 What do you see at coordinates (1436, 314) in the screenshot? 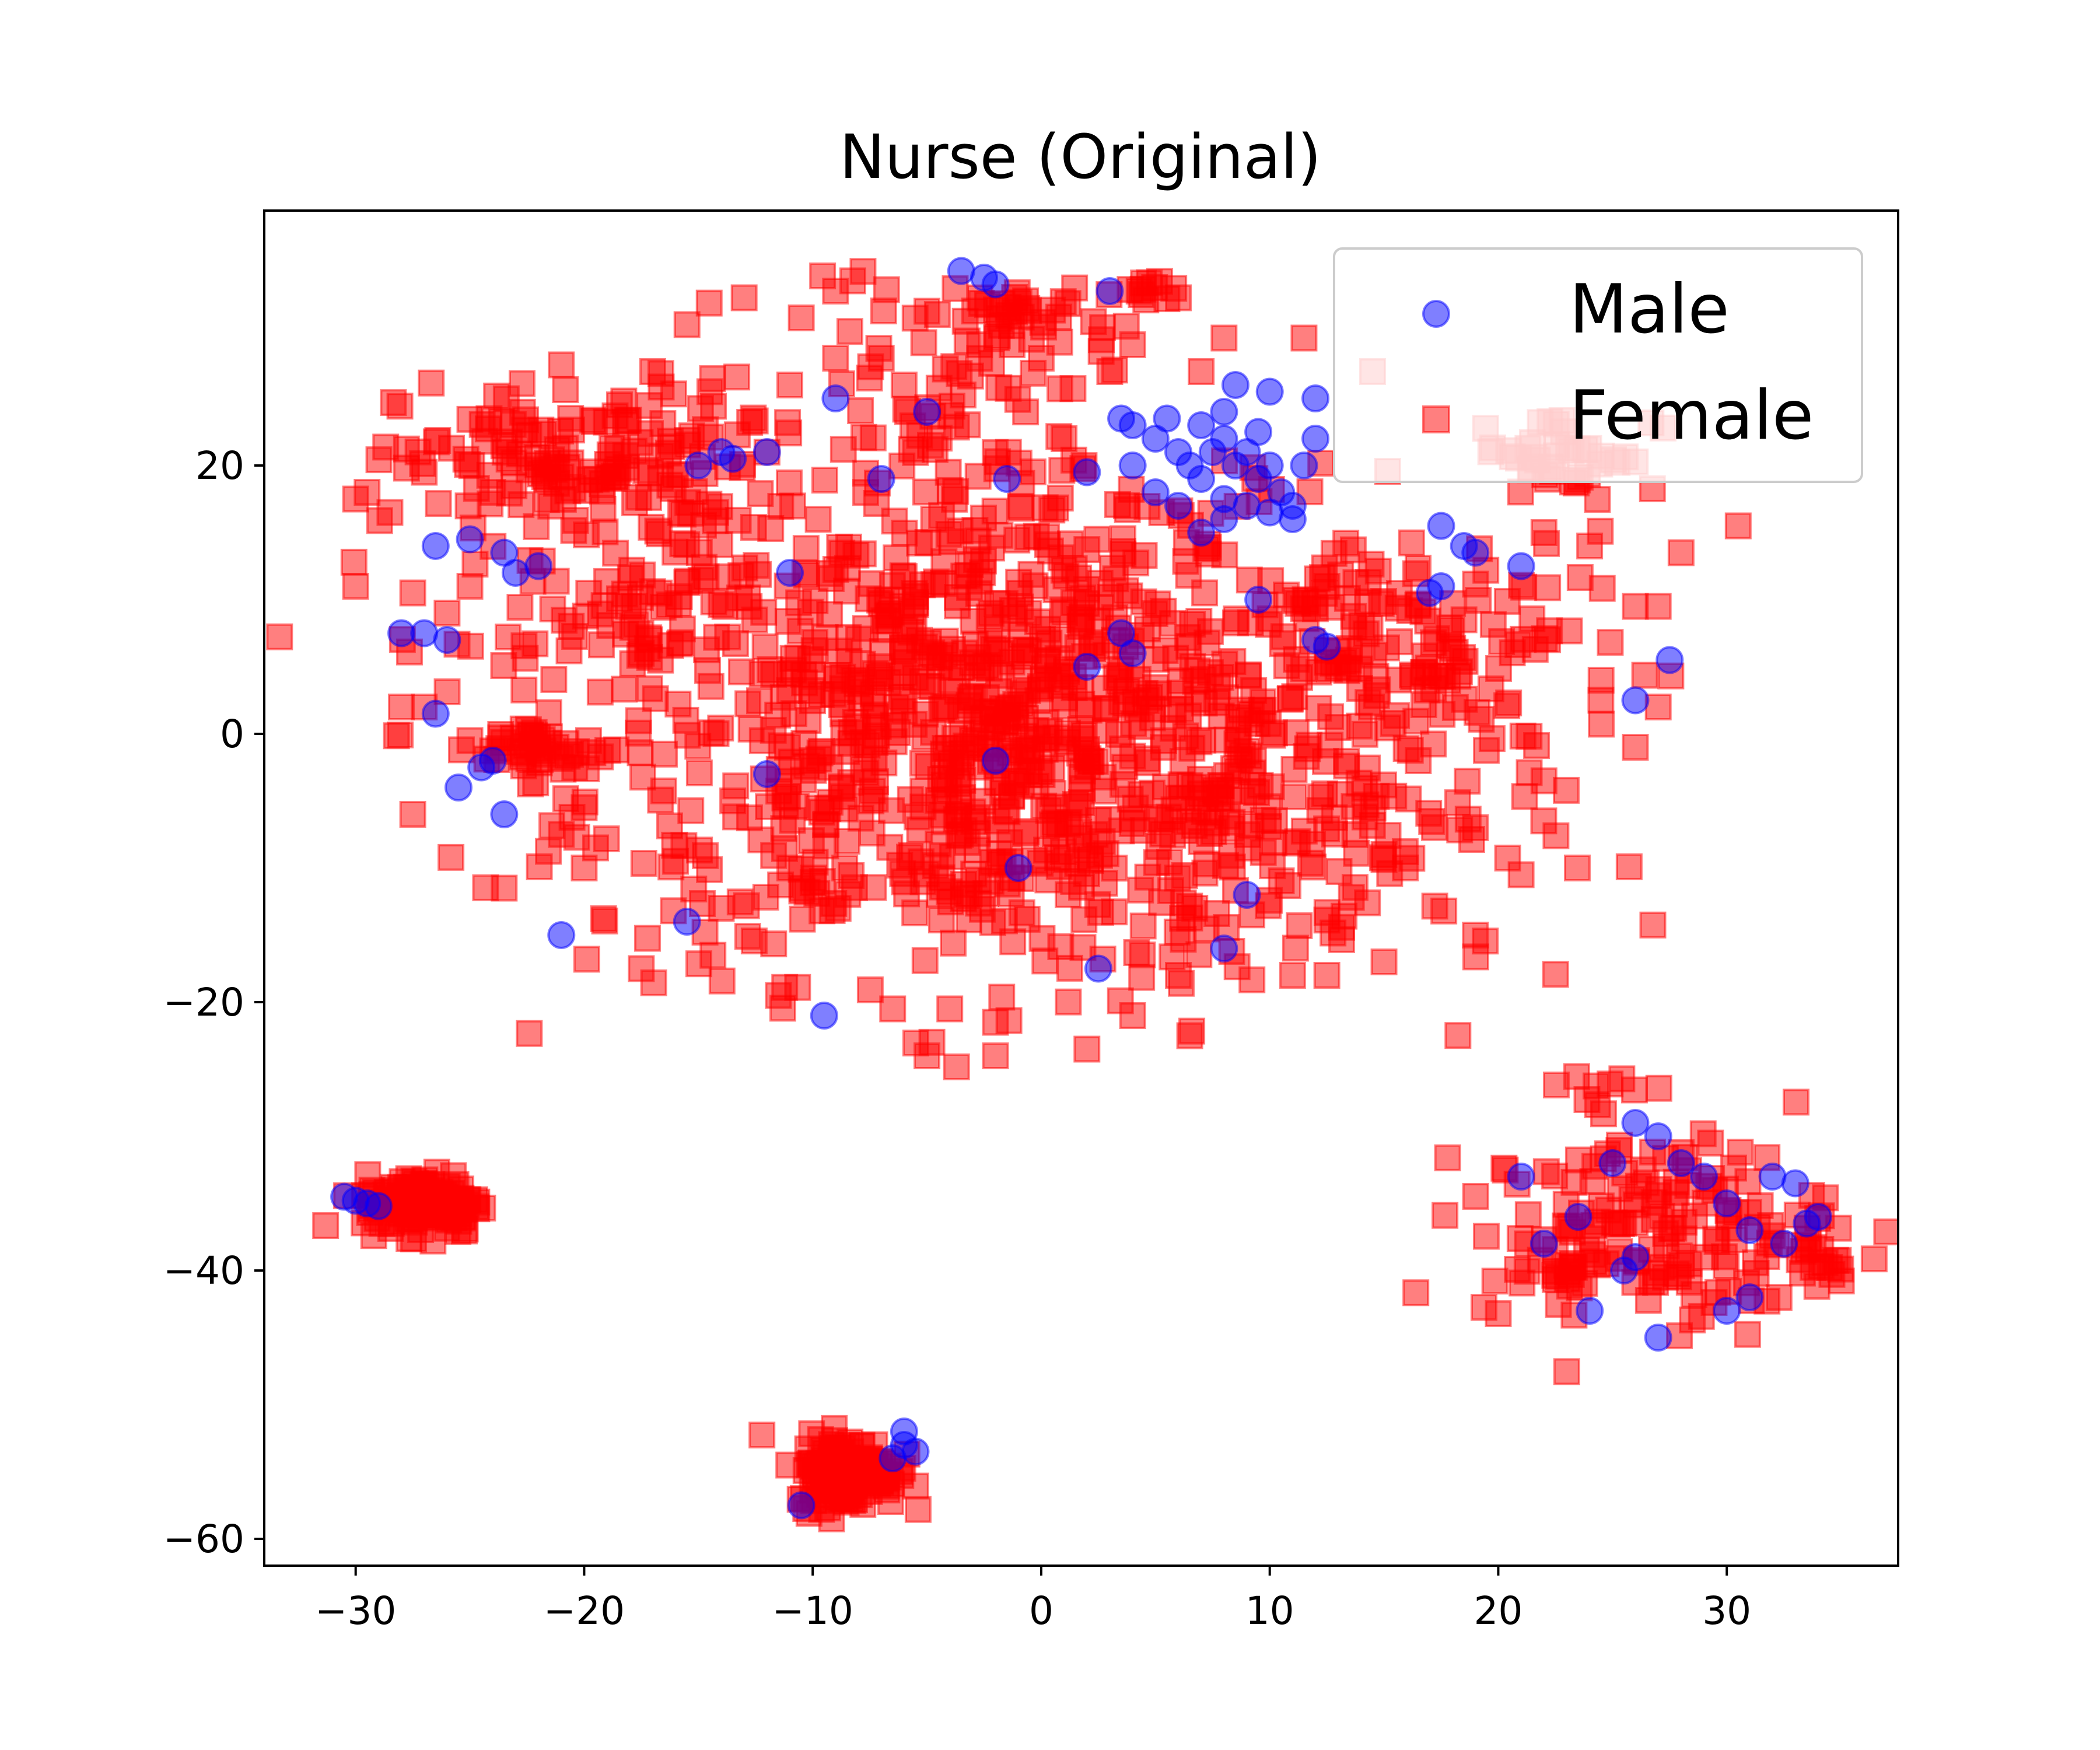
I see `legend-male-marker` at bounding box center [1436, 314].